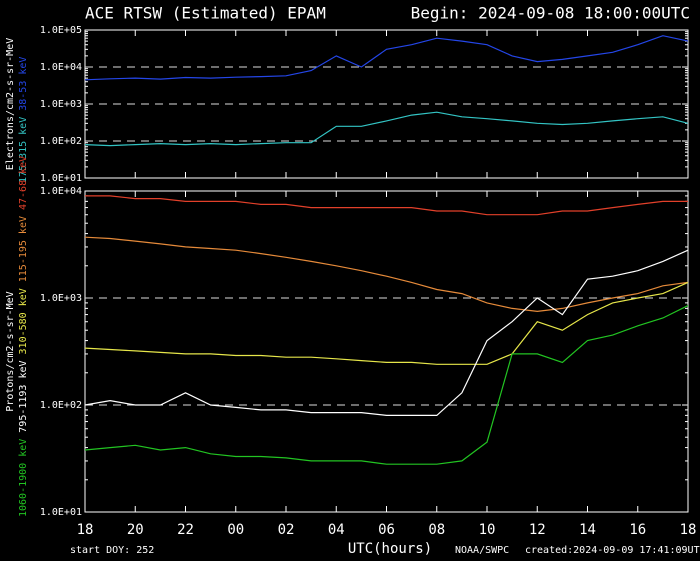  What do you see at coordinates (336, 530) in the screenshot?
I see `x-tick-label: 04` at bounding box center [336, 530].